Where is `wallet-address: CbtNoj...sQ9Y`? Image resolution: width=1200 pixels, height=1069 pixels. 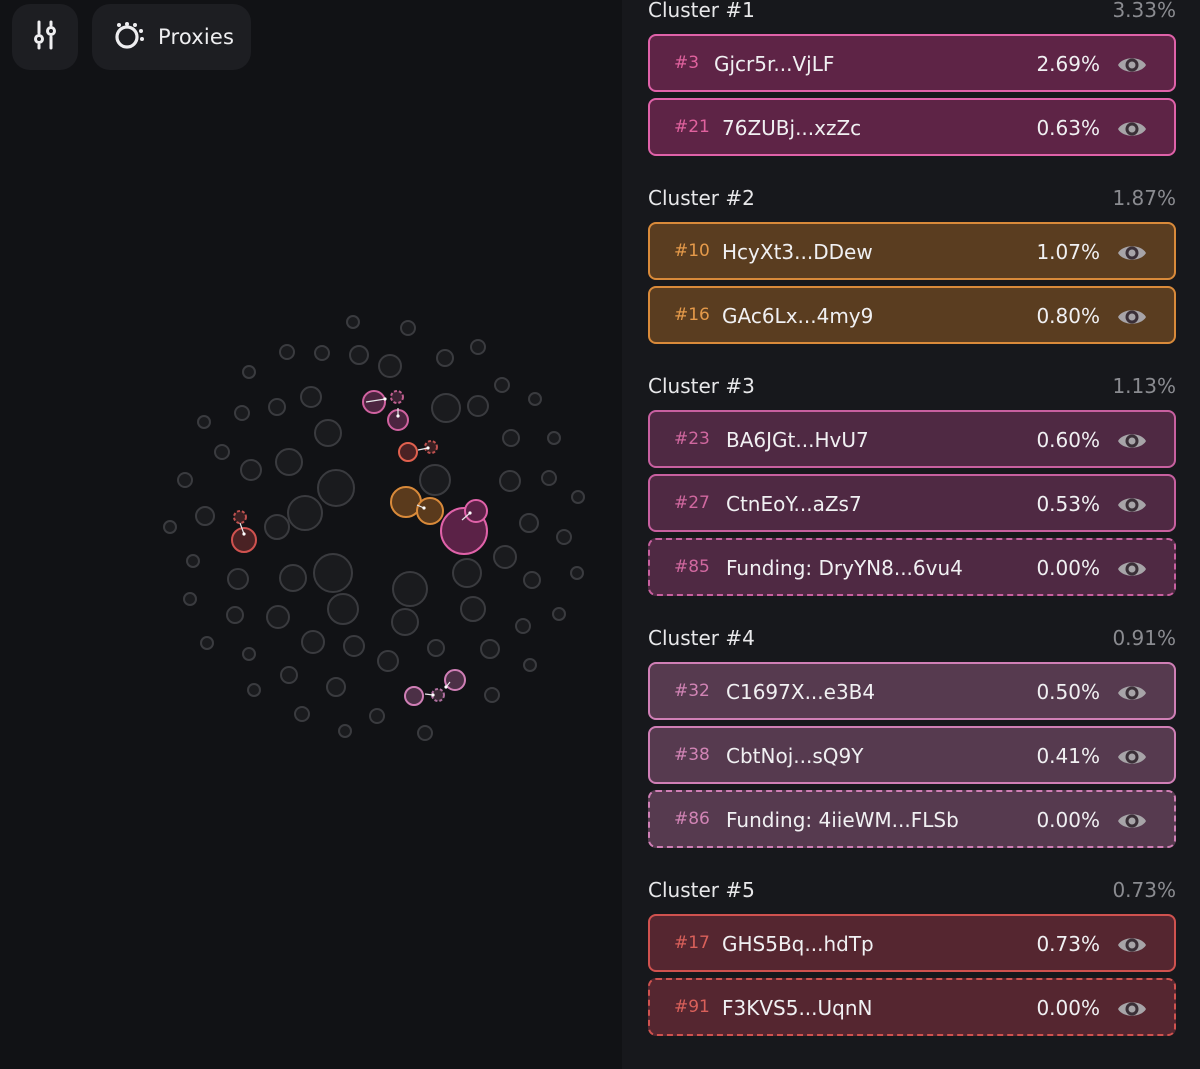 wallet-address: CbtNoj...sQ9Y is located at coordinates (795, 756).